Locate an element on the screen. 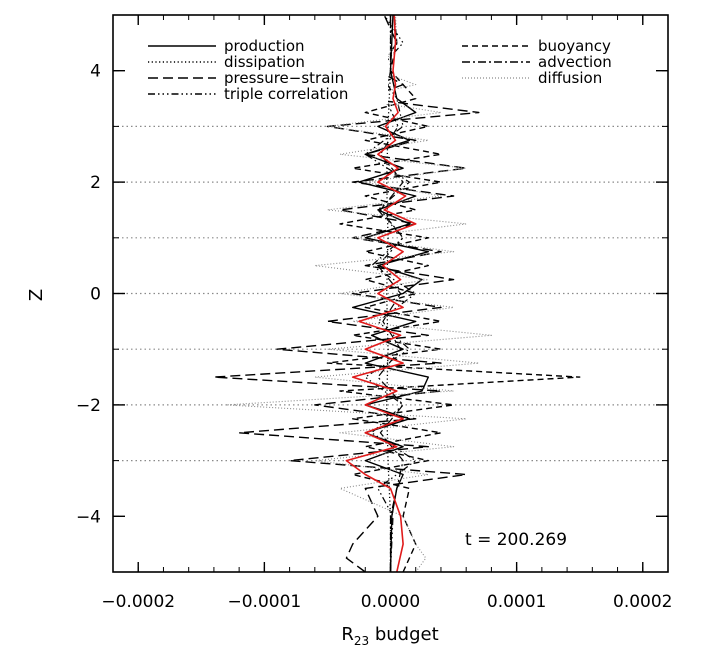 This screenshot has height=649, width=722. y-tick-label: 2 is located at coordinates (95, 183).